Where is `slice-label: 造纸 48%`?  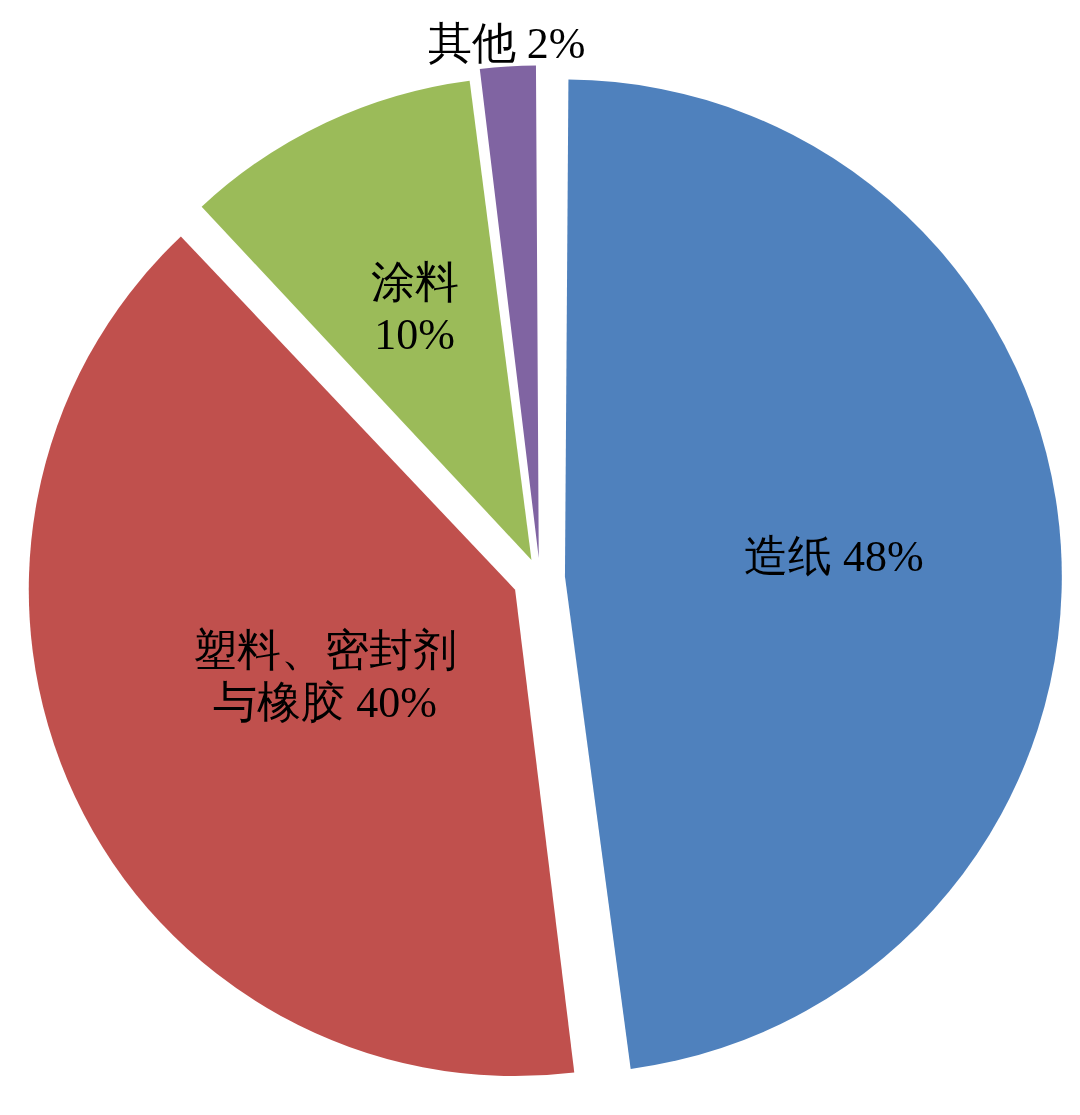 slice-label: 造纸 48% is located at coordinates (834, 557).